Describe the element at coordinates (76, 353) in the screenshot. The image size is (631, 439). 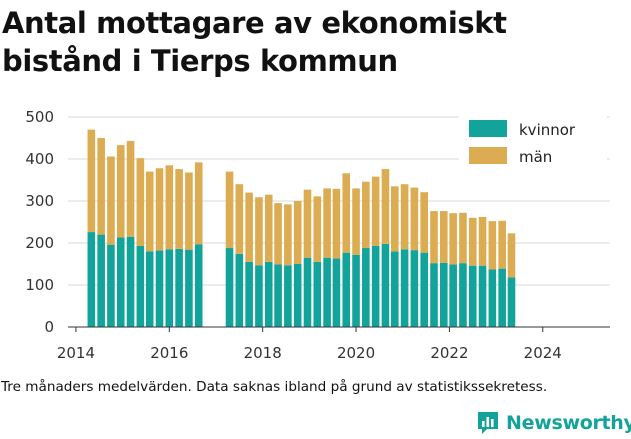
I see `x-tick-label: 2014` at that location.